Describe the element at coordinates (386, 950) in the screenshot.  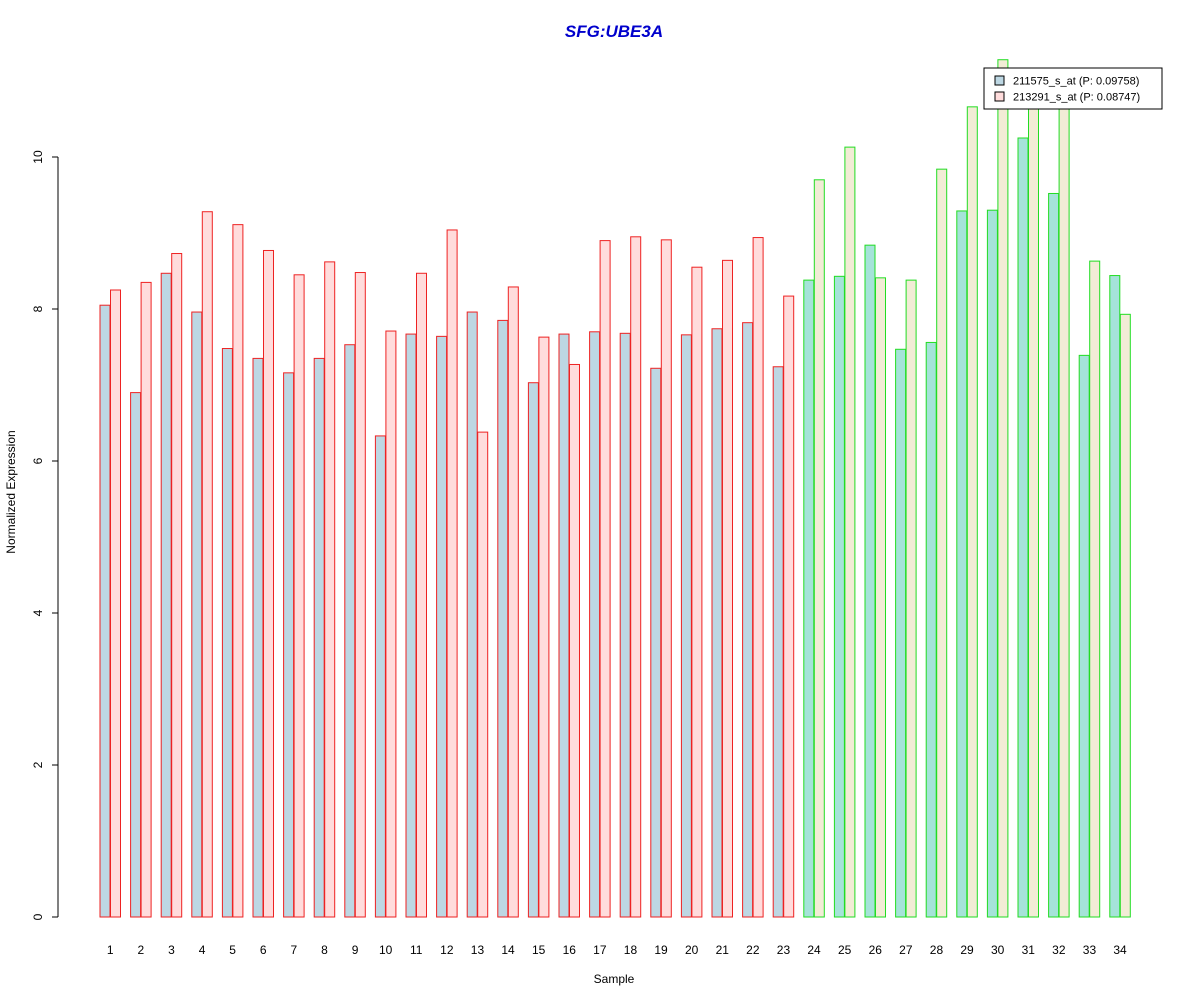
I see `x-tick-label-10: 10` at that location.